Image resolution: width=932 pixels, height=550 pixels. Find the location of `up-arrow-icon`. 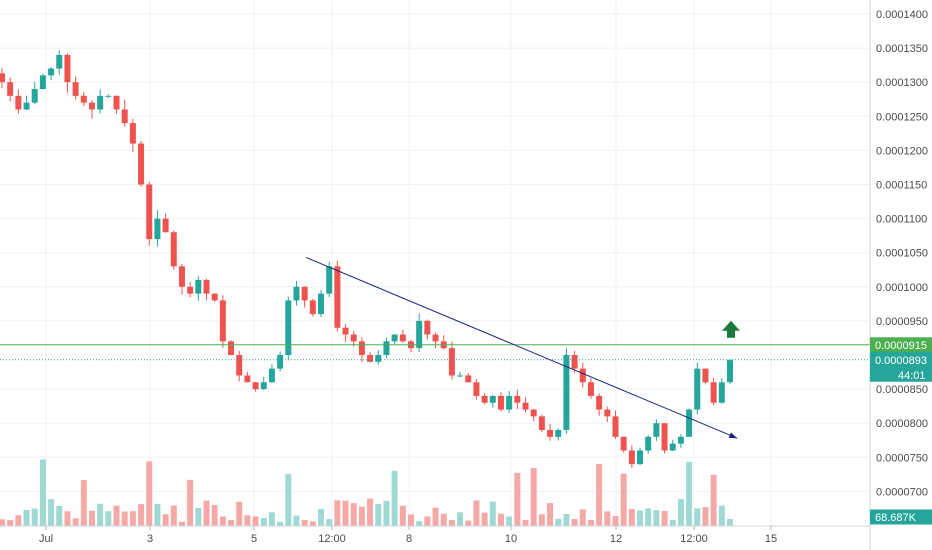

up-arrow-icon is located at coordinates (731, 329).